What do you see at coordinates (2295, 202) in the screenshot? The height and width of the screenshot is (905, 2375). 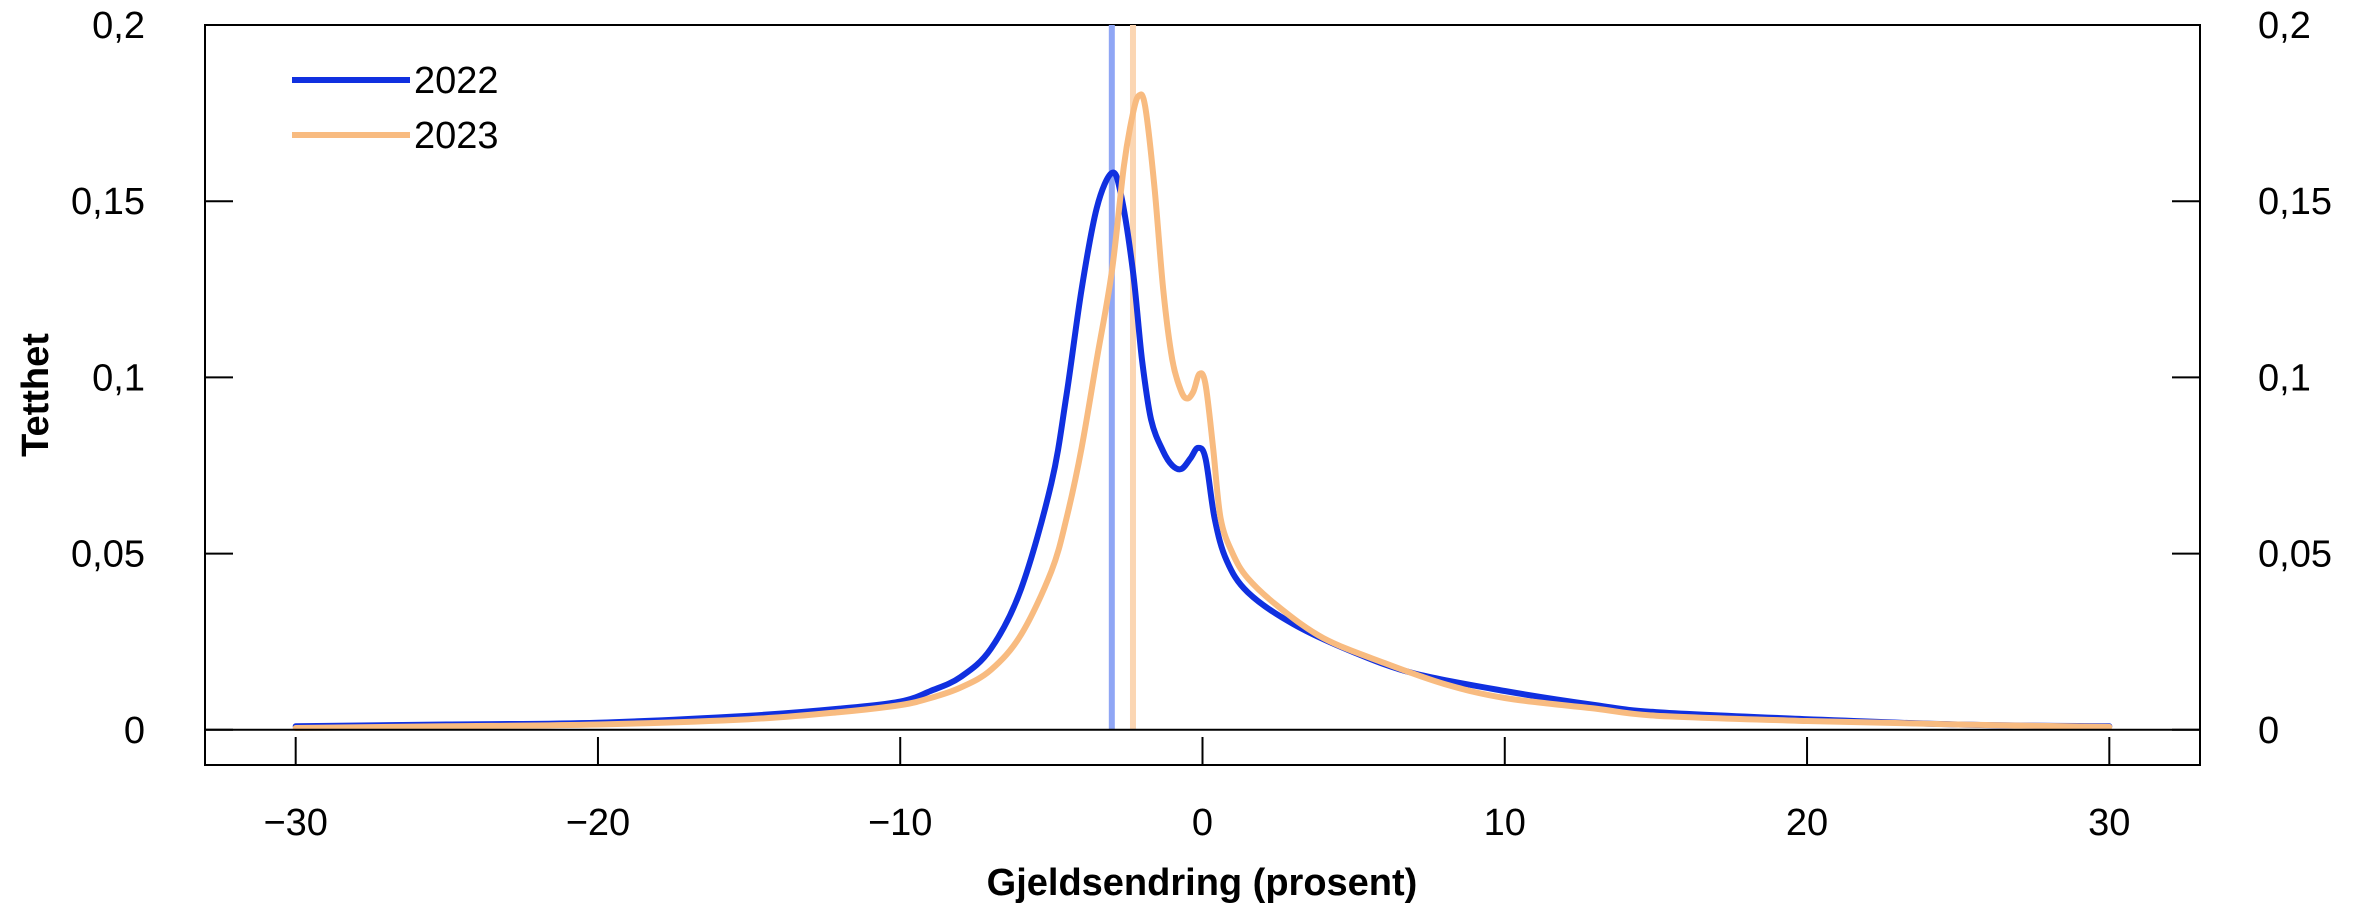 I see `y-tick-label-right: 0,15` at bounding box center [2295, 202].